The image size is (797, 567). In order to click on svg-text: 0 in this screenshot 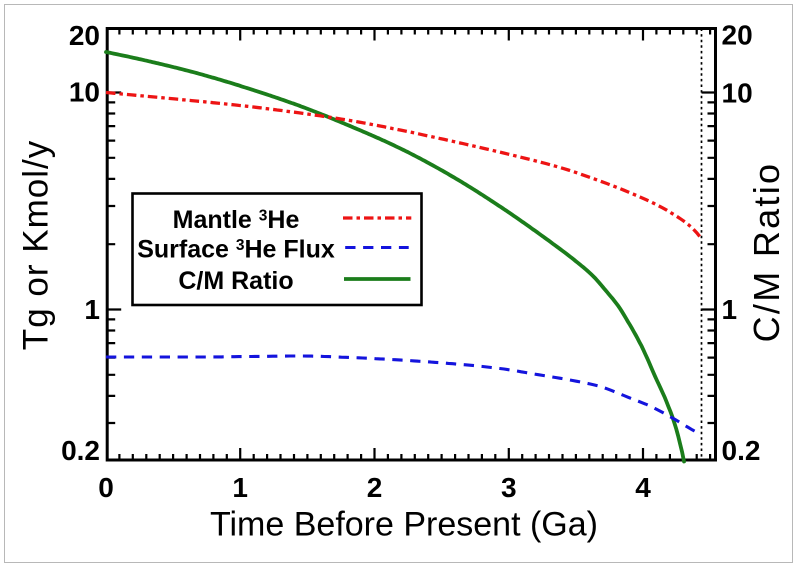, I will do `click(106, 487)`.